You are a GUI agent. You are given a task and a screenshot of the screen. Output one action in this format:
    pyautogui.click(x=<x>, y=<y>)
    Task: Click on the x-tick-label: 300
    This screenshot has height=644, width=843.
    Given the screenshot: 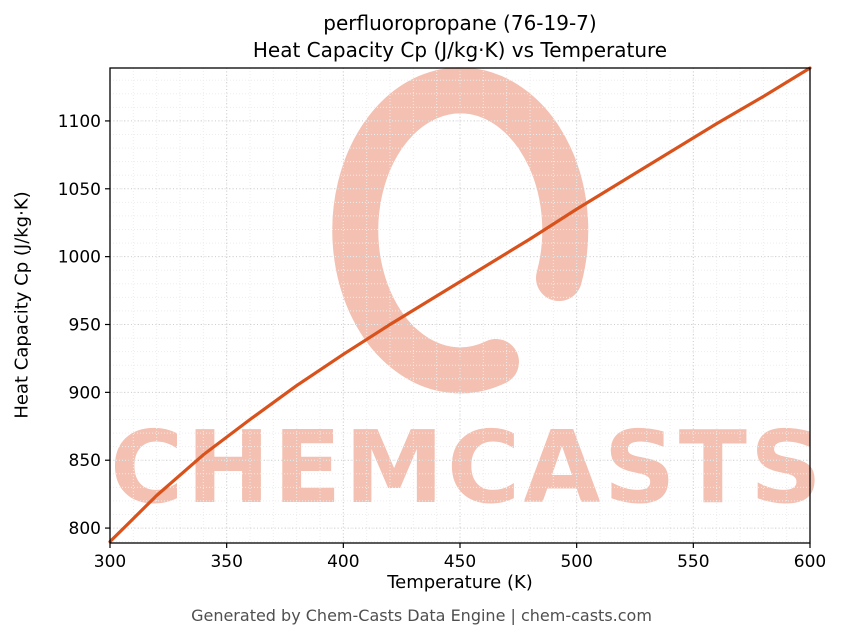 What is the action you would take?
    pyautogui.click(x=110, y=562)
    